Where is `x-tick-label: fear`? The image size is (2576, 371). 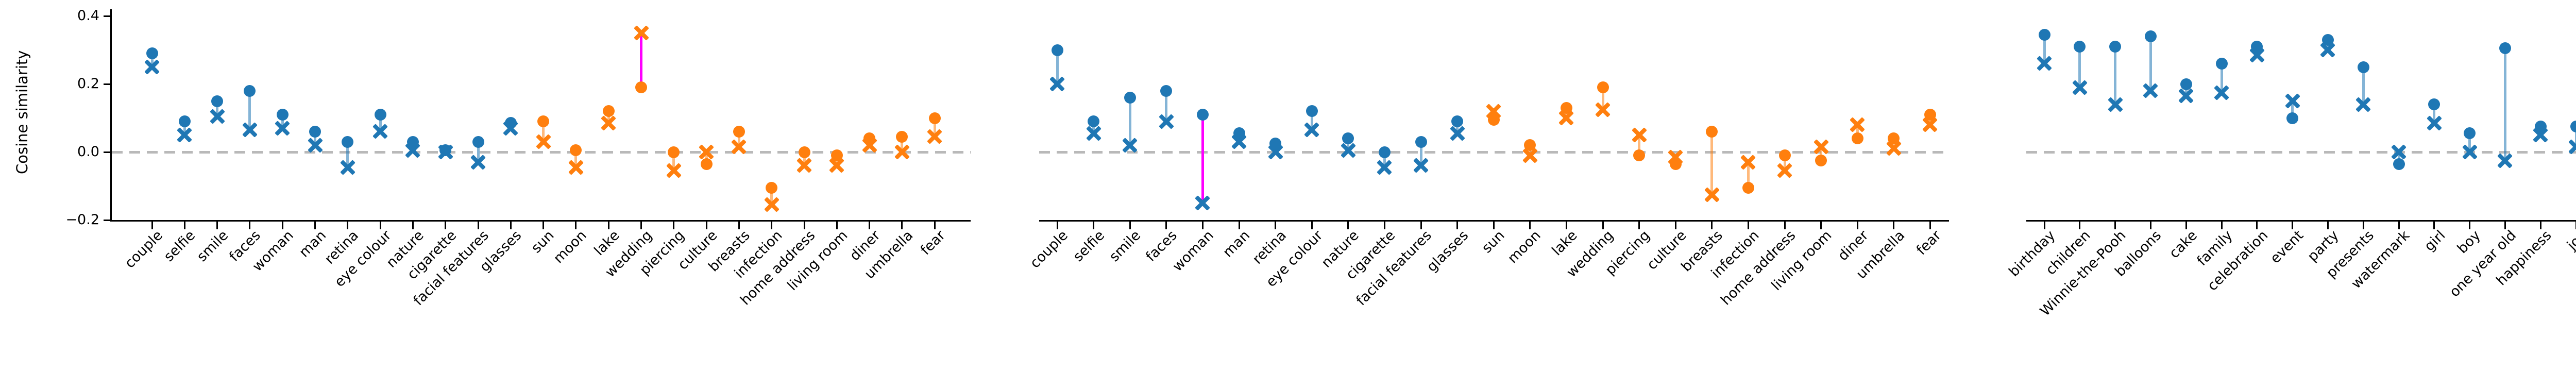
x-tick-label: fear is located at coordinates (933, 243).